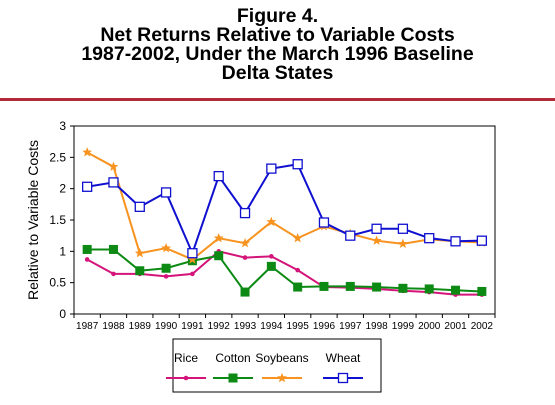 The image size is (555, 405). I want to click on title-line-1: Figure 4., so click(277, 16).